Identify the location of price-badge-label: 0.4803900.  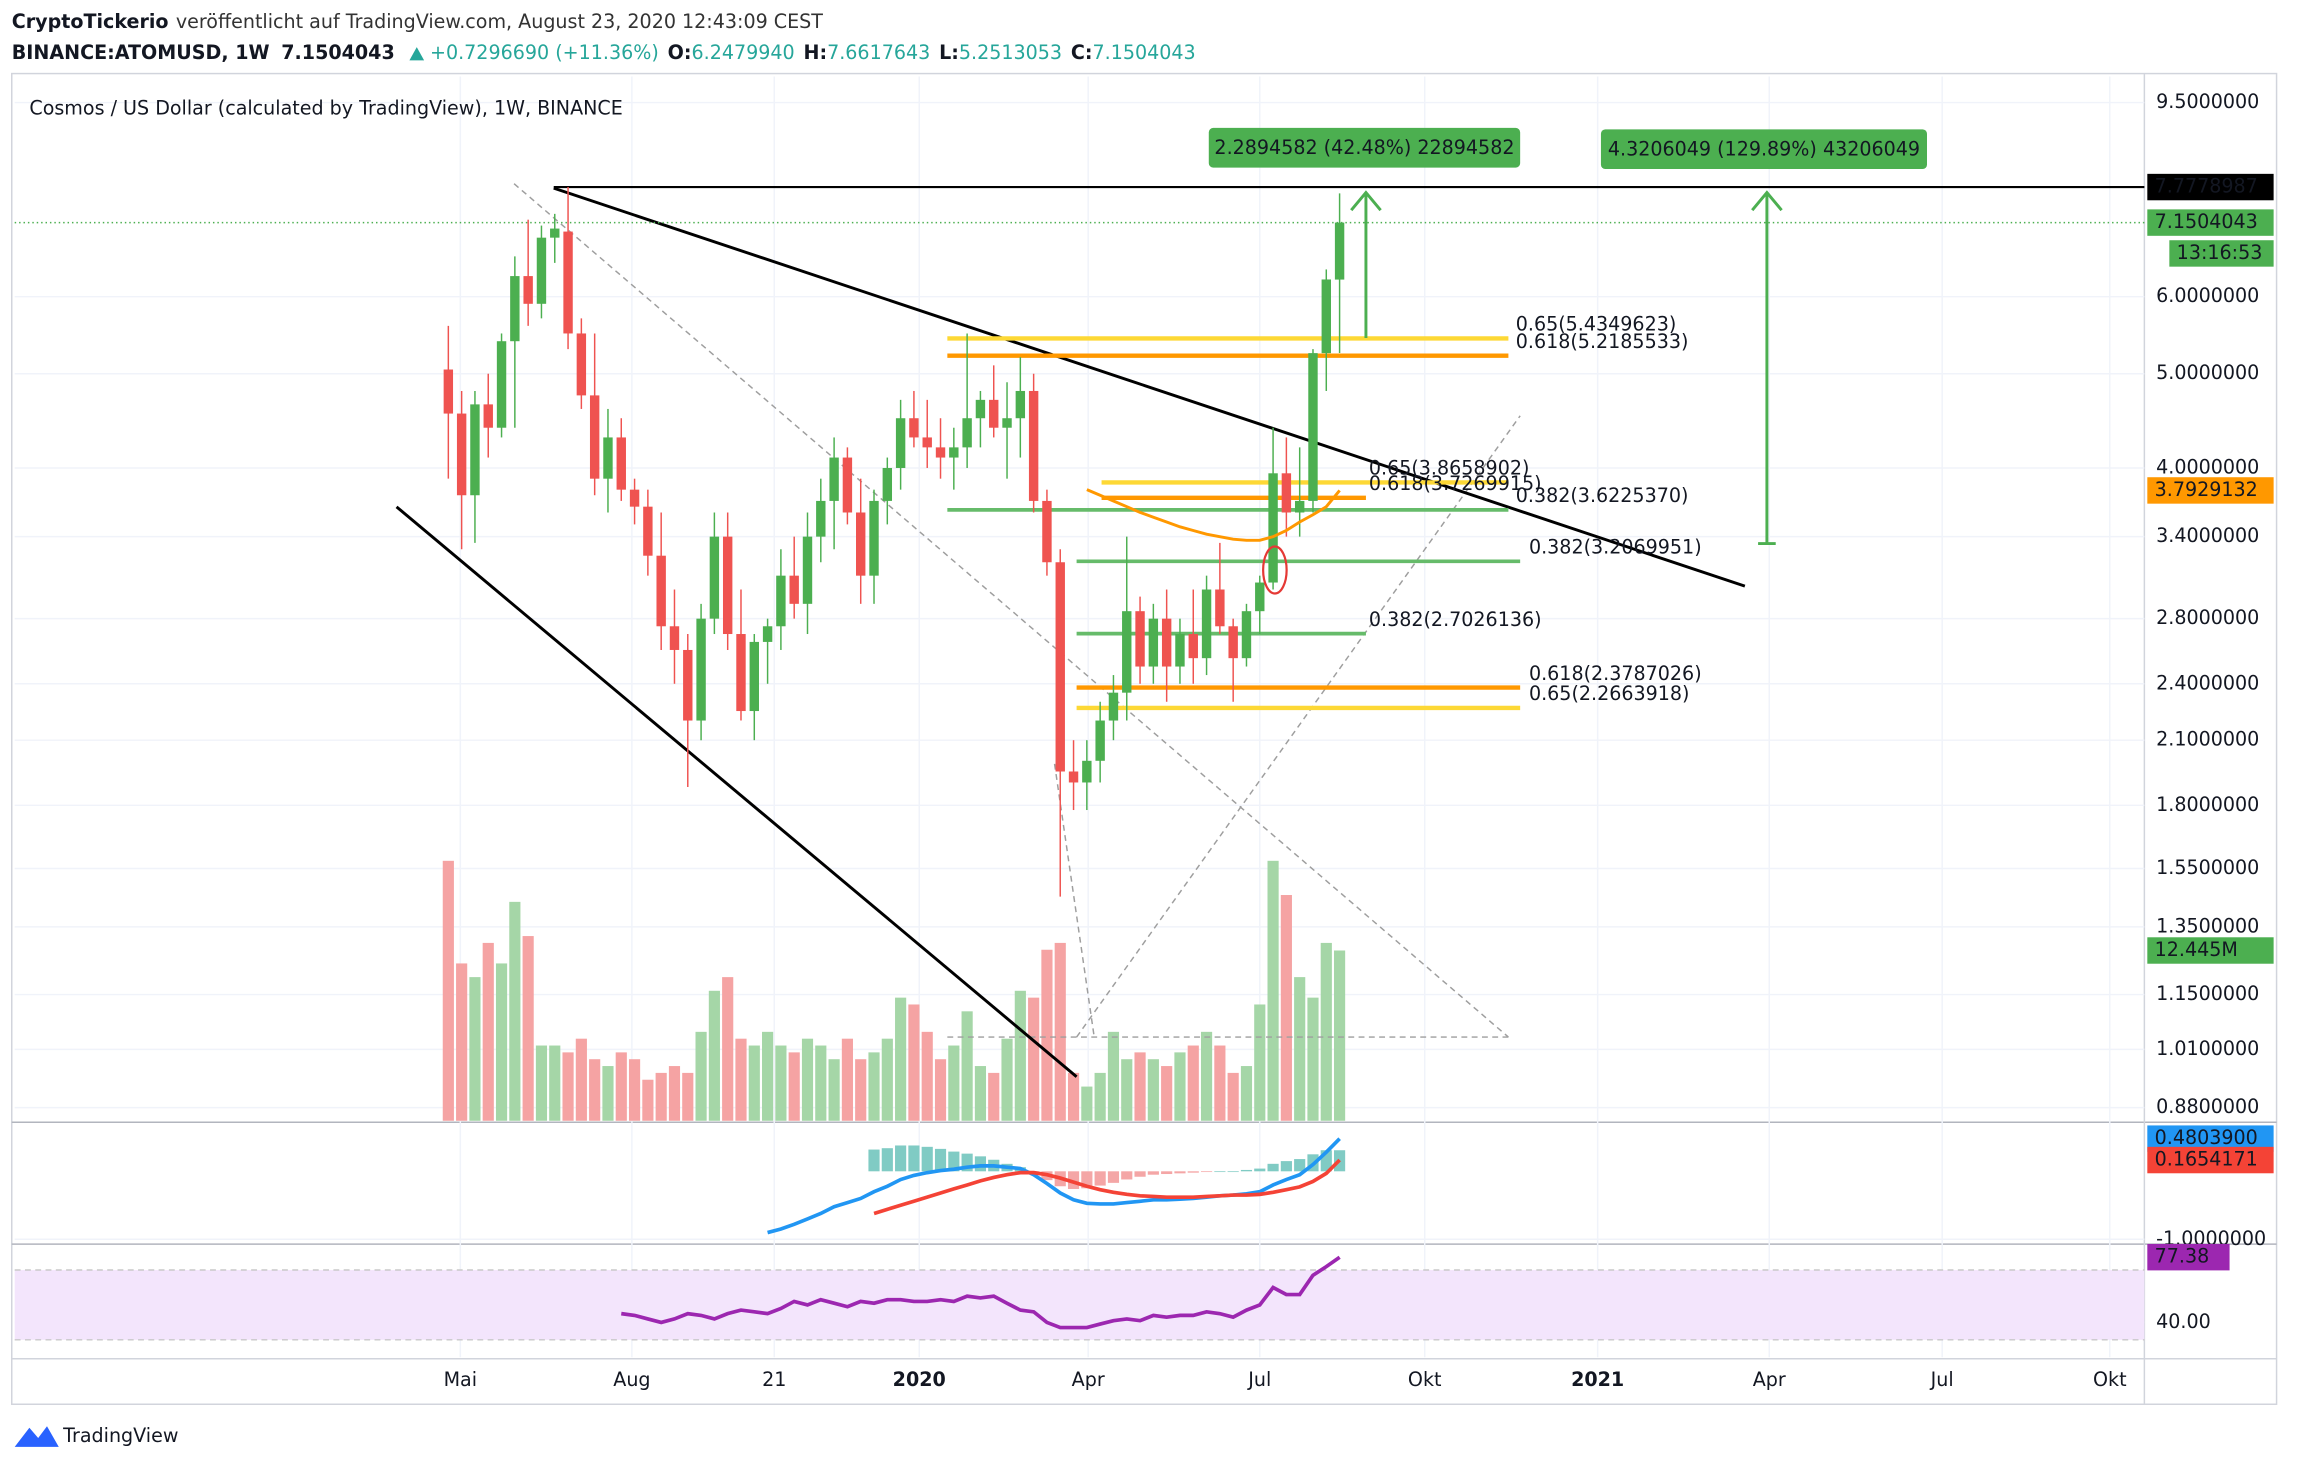
(2206, 1137).